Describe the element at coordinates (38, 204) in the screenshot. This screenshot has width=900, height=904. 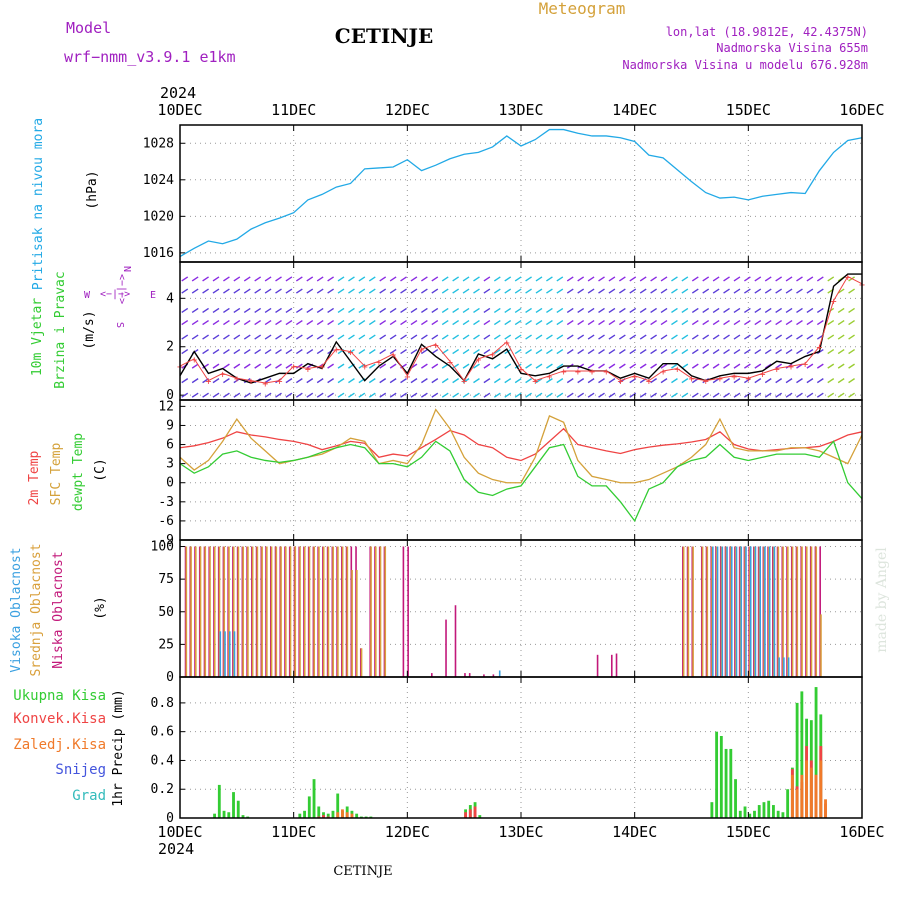
I see `pressure-label: Pritisak na nivou mora` at that location.